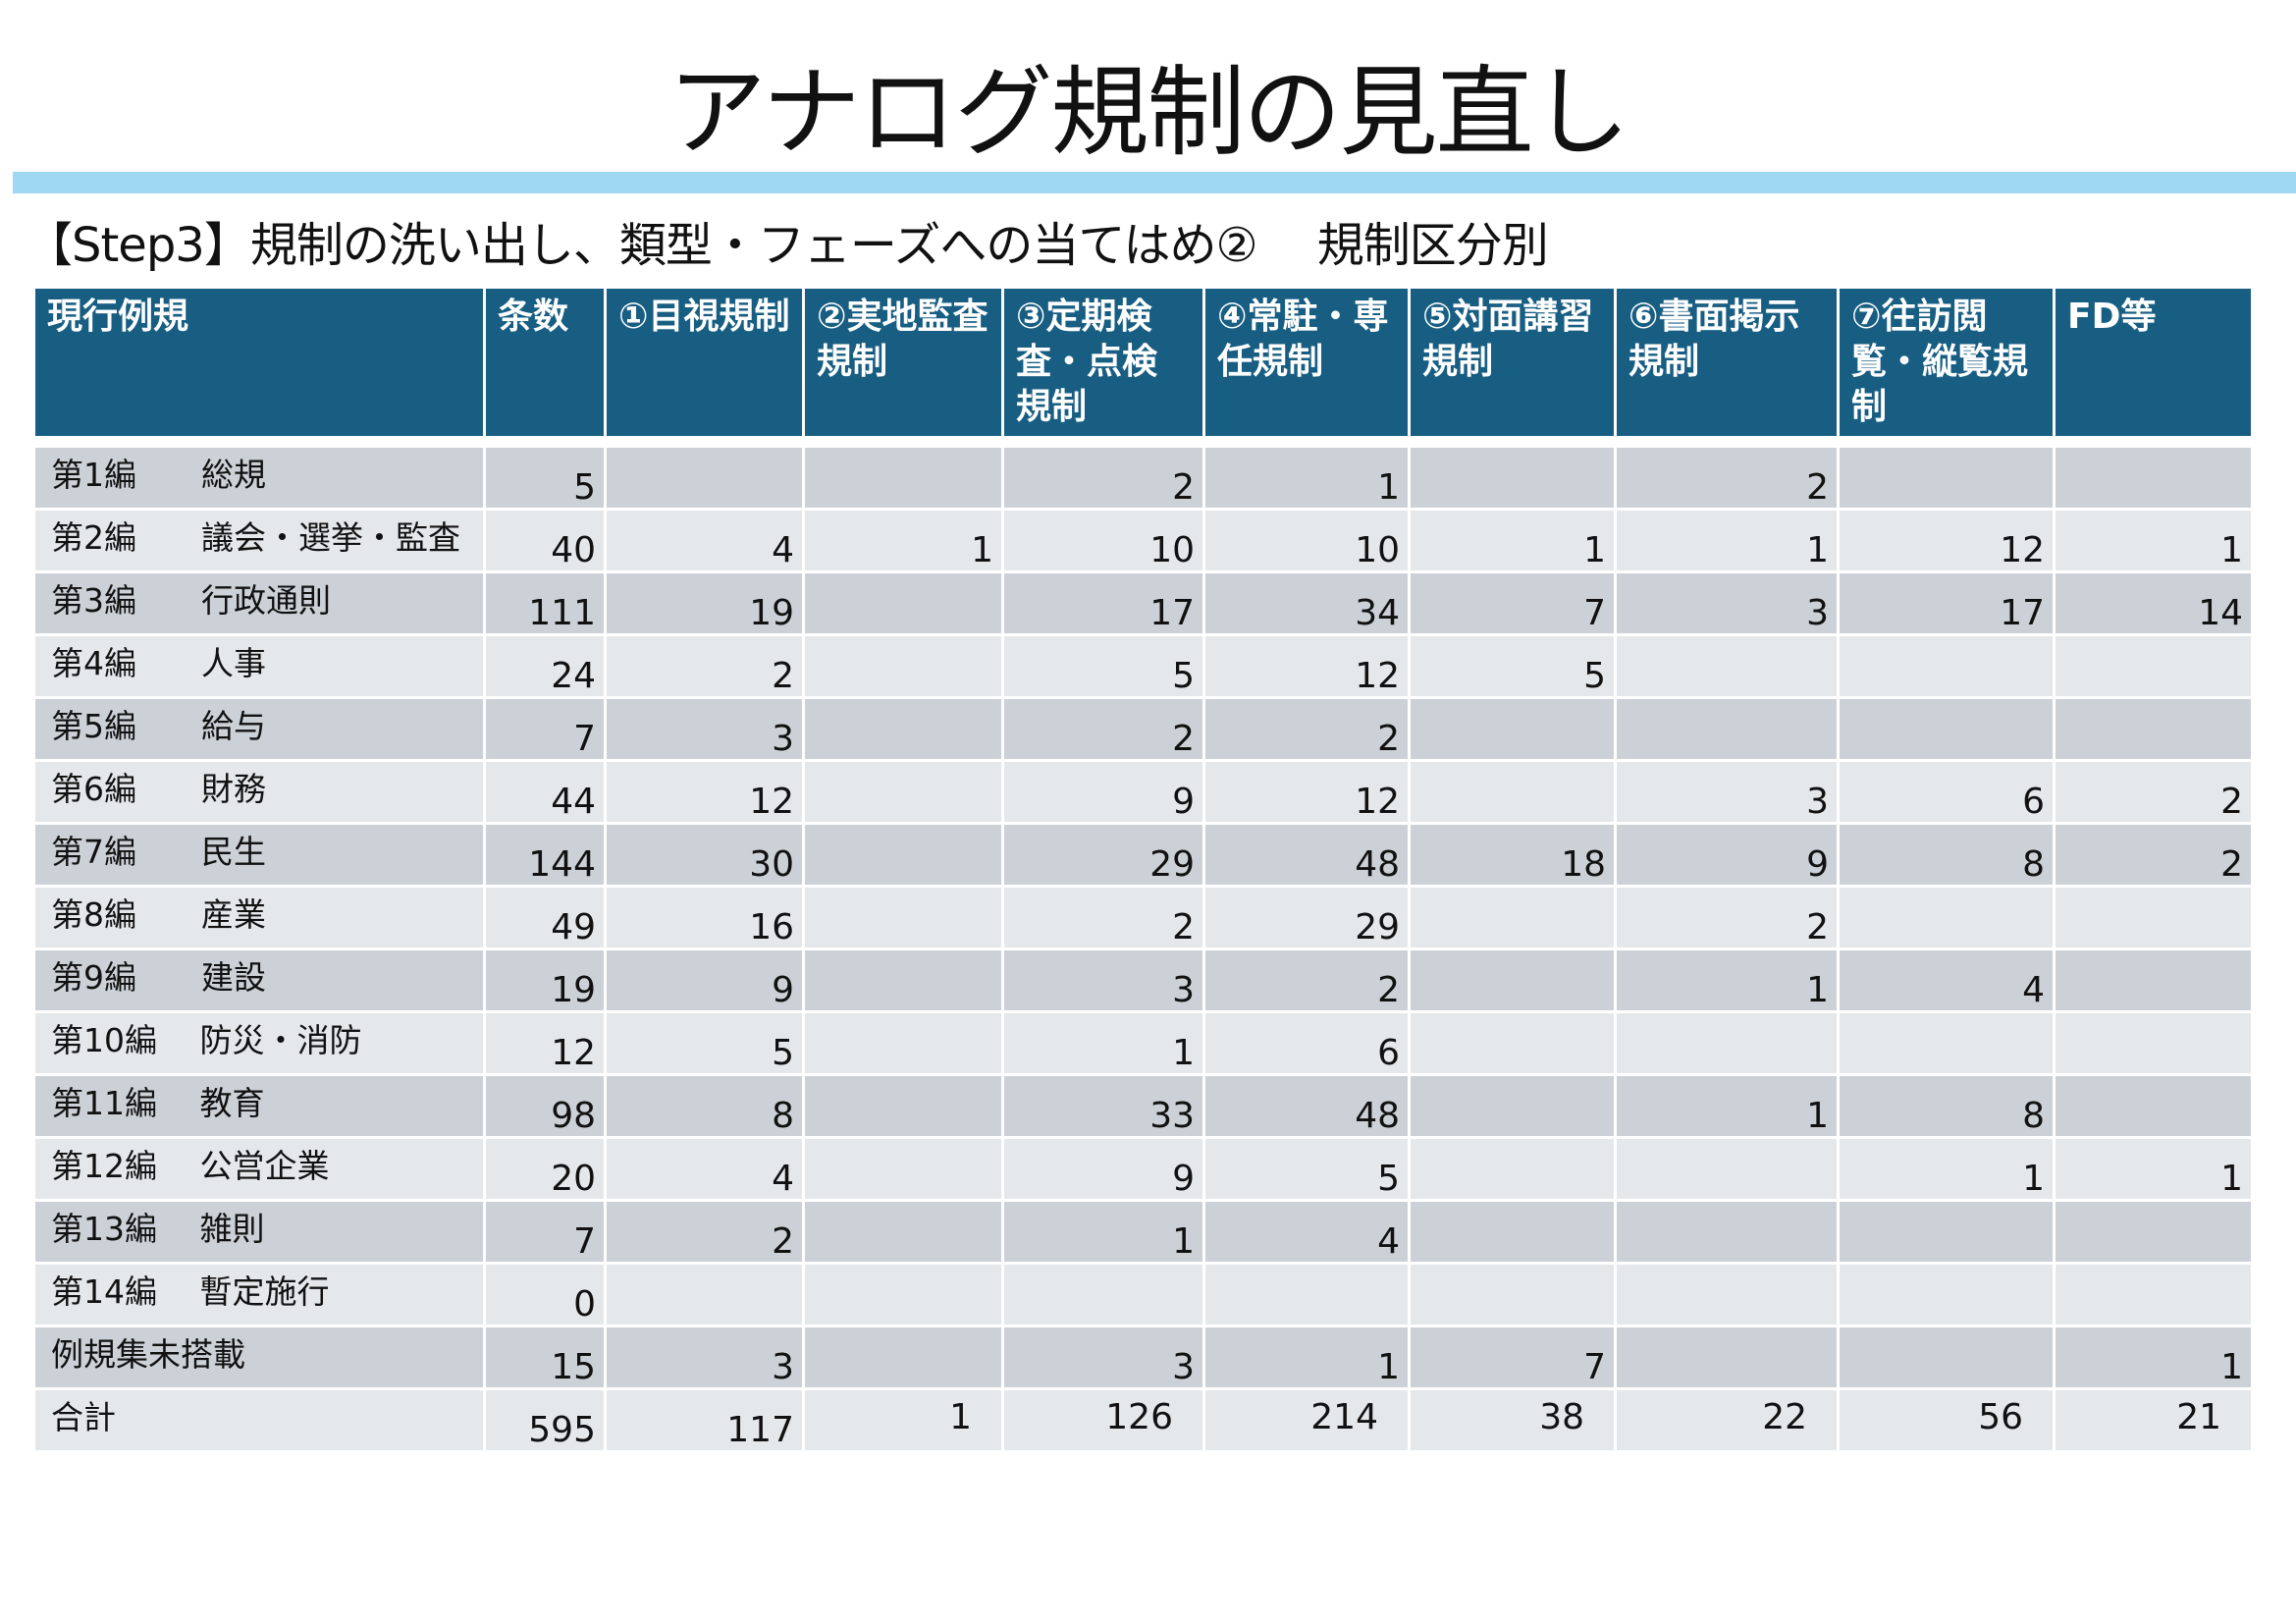 The image size is (2296, 1623). I want to click on table-cell: 18, so click(1512, 855).